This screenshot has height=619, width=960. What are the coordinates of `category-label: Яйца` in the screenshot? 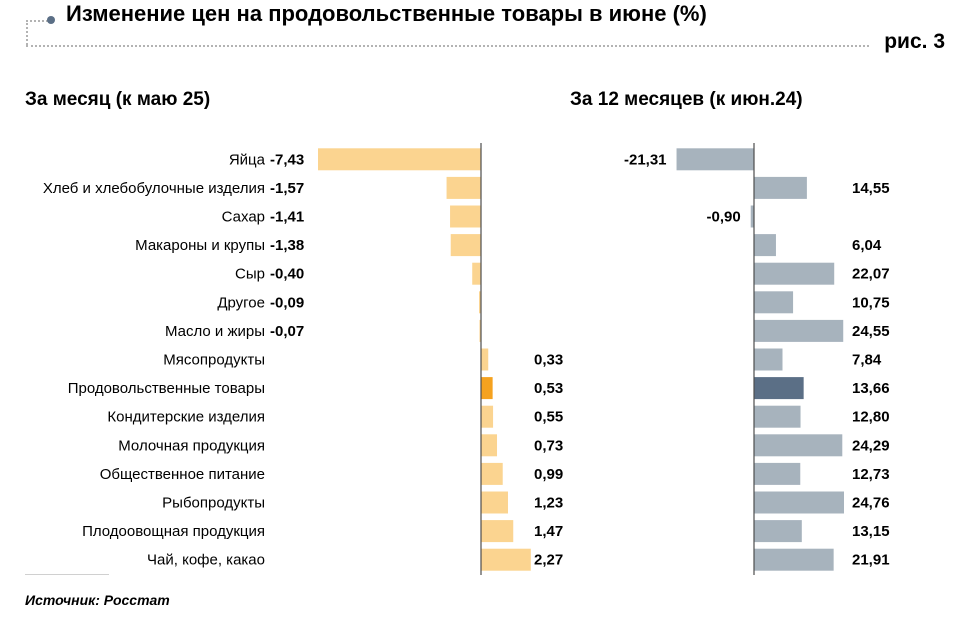 It's located at (247, 159).